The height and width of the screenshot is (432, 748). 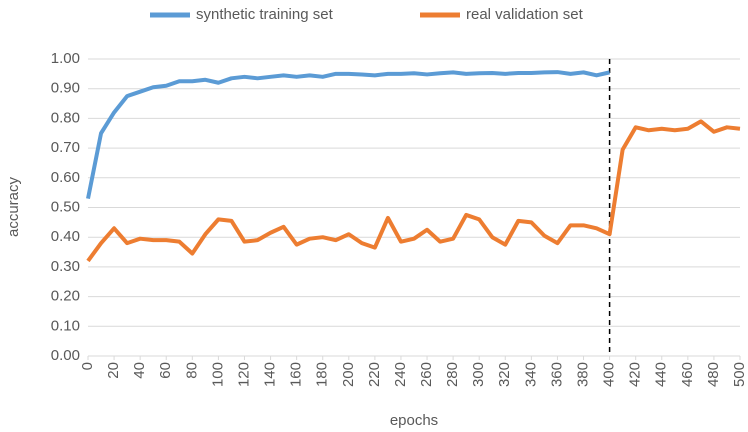 What do you see at coordinates (65, 147) in the screenshot?
I see `y-tick-label: 0.70` at bounding box center [65, 147].